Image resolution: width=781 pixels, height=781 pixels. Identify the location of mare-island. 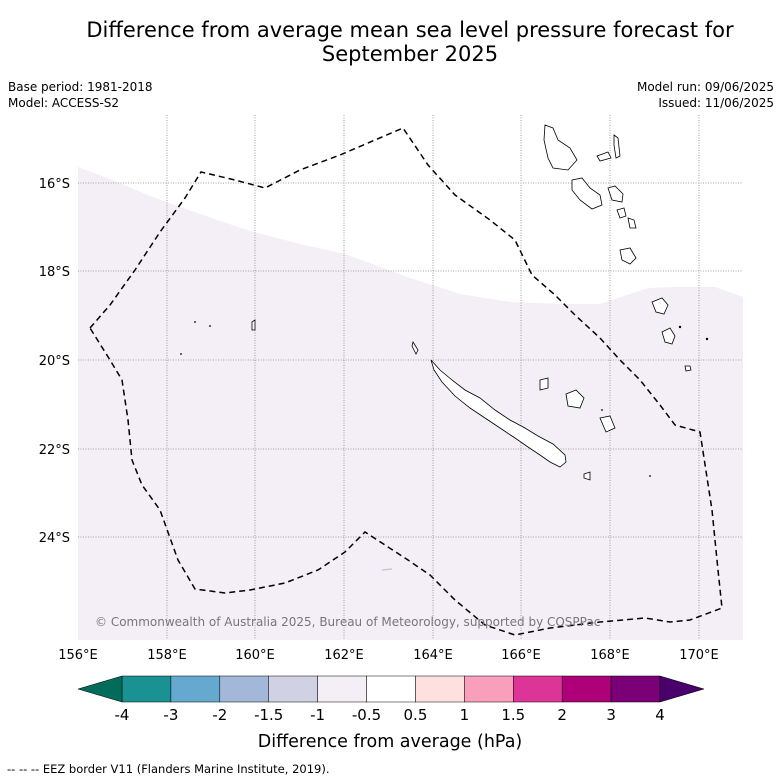
(607, 424).